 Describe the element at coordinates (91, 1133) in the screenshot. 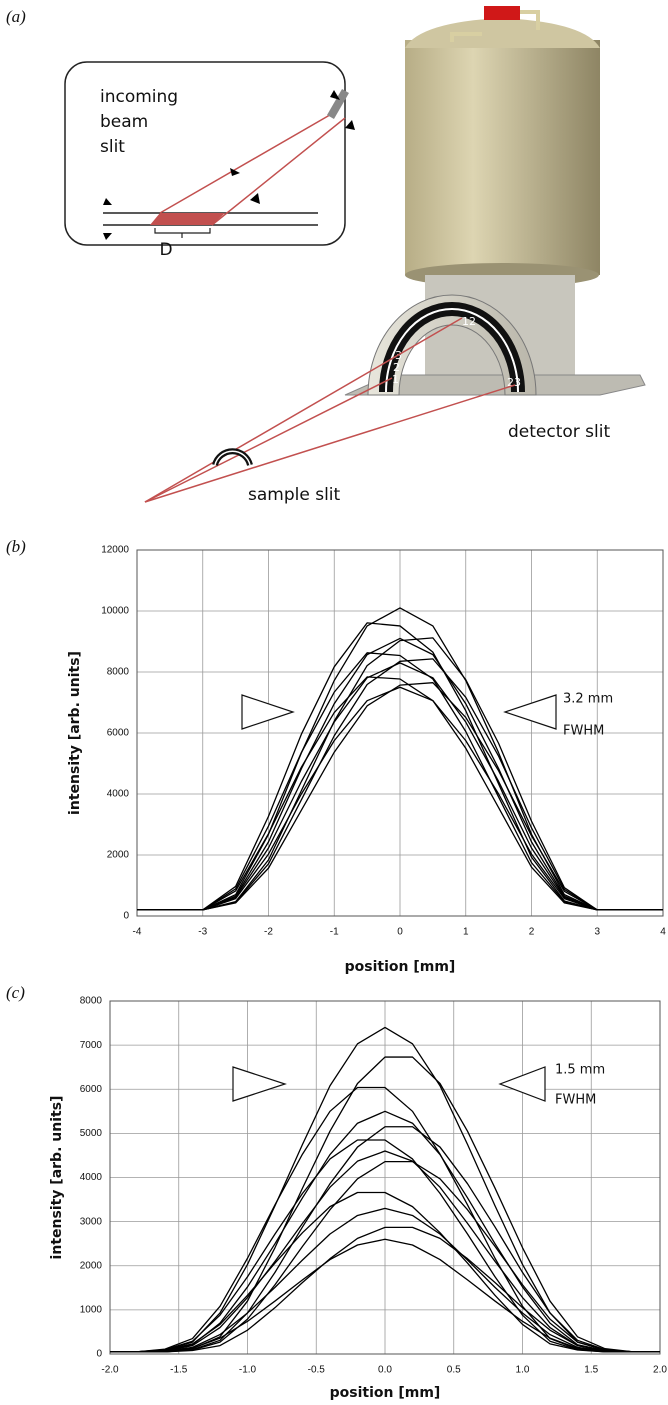

I see `y-tick-label: 5000` at that location.